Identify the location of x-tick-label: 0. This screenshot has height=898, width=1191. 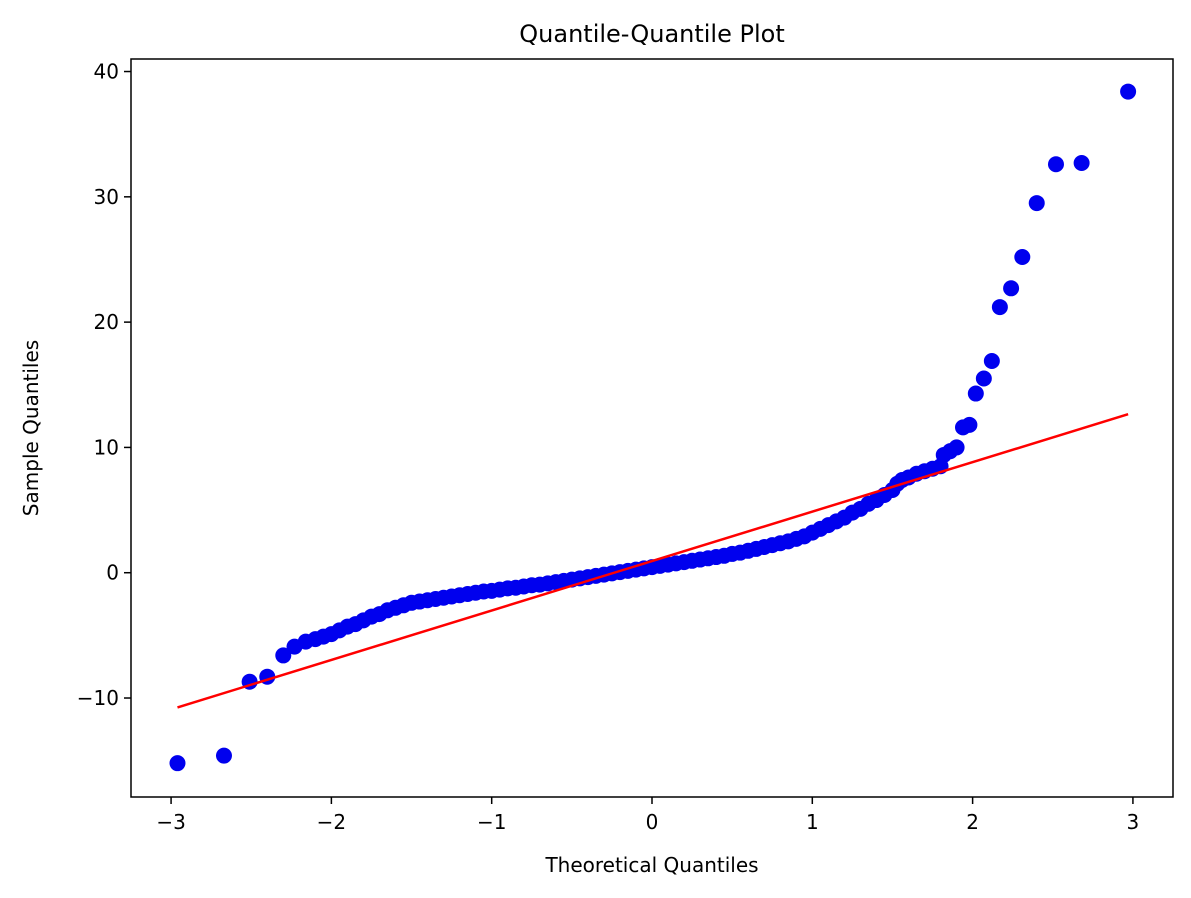
(652, 822).